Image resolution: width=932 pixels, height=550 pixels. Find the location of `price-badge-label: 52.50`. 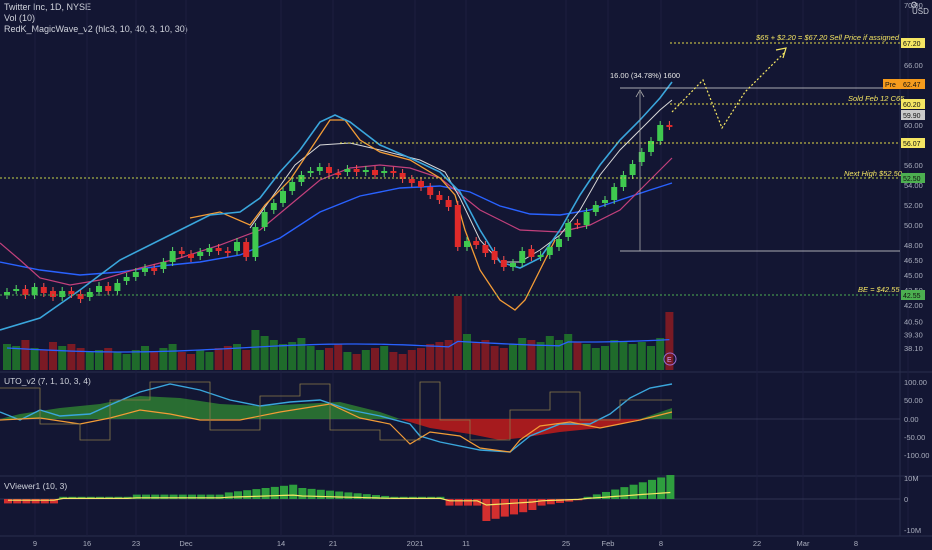

price-badge-label: 52.50 is located at coordinates (912, 179).